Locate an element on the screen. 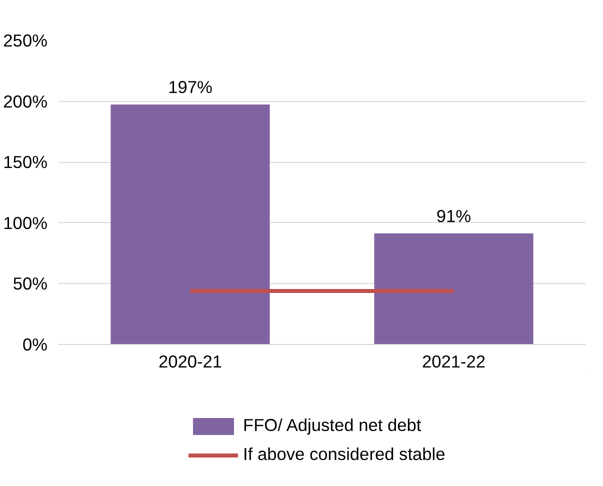 Image resolution: width=603 pixels, height=486 pixels. y-tick-label: 50% is located at coordinates (30, 284).